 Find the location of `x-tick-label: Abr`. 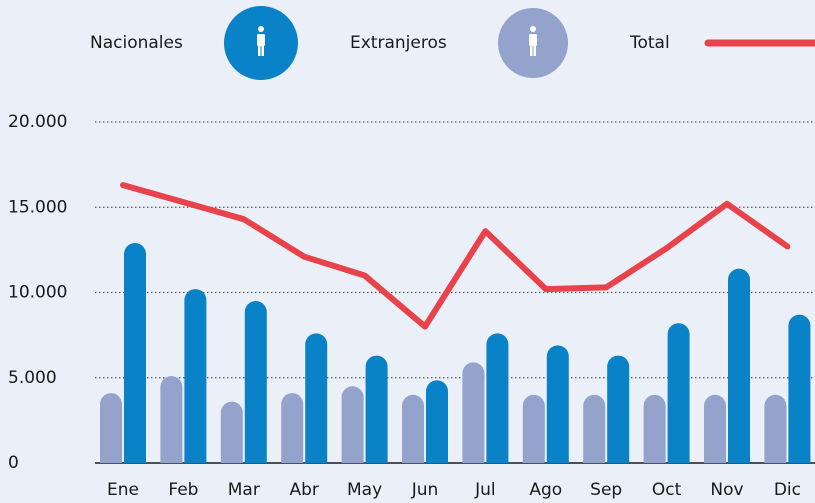

x-tick-label: Abr is located at coordinates (303, 490).